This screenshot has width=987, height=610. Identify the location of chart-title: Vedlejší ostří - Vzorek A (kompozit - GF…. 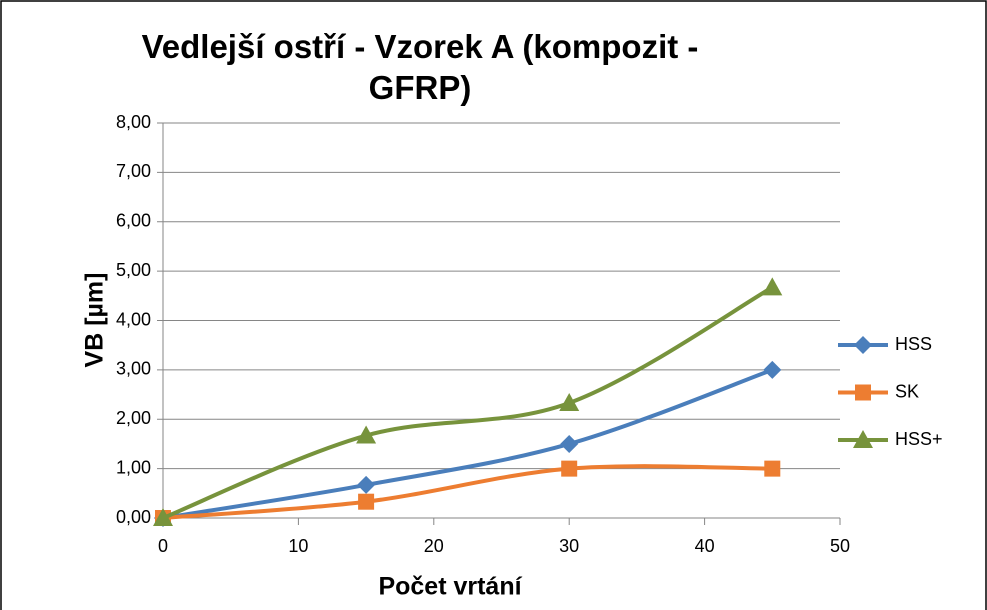
(420, 67).